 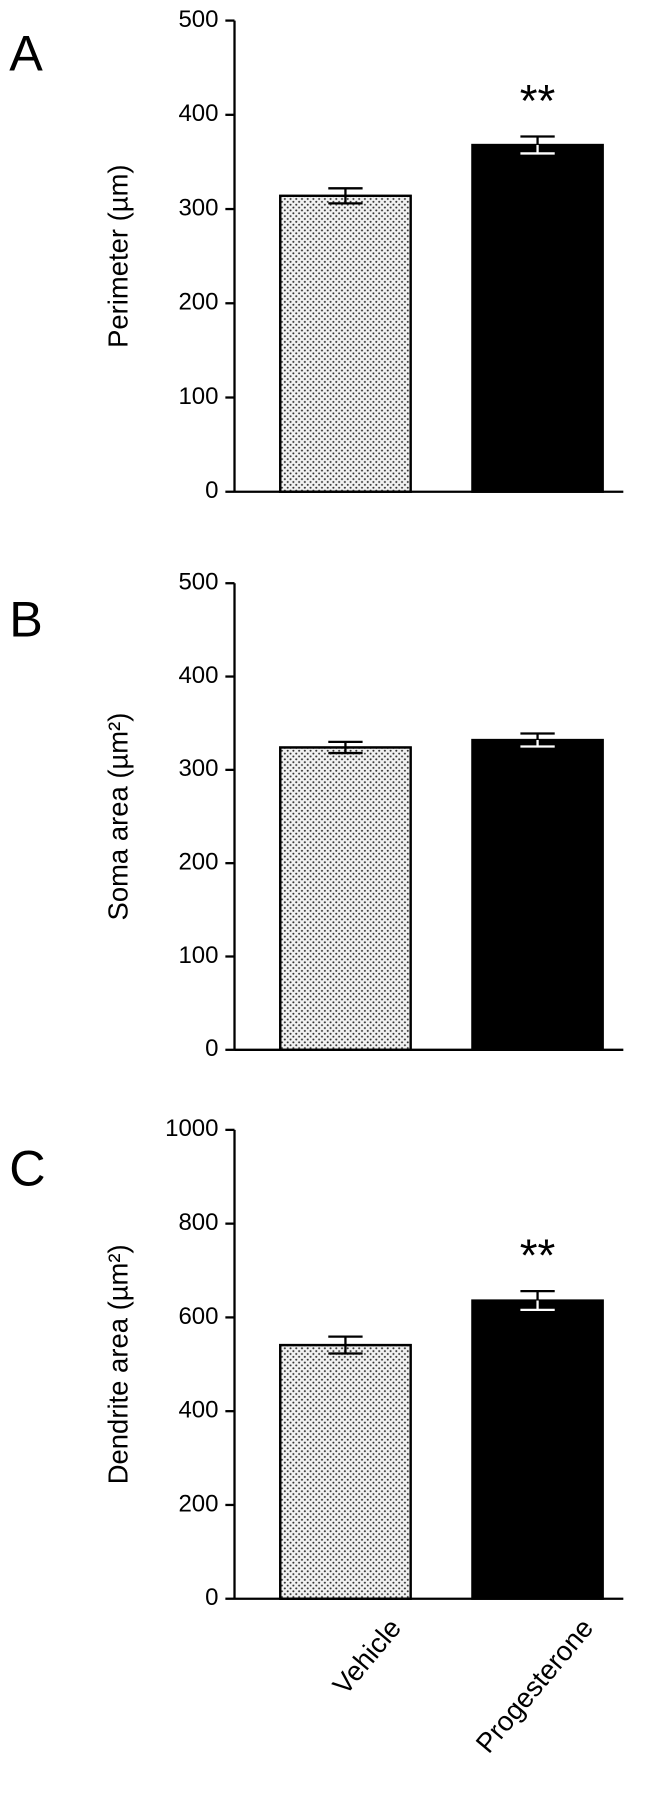 I want to click on panel-letter: B, so click(x=26, y=619).